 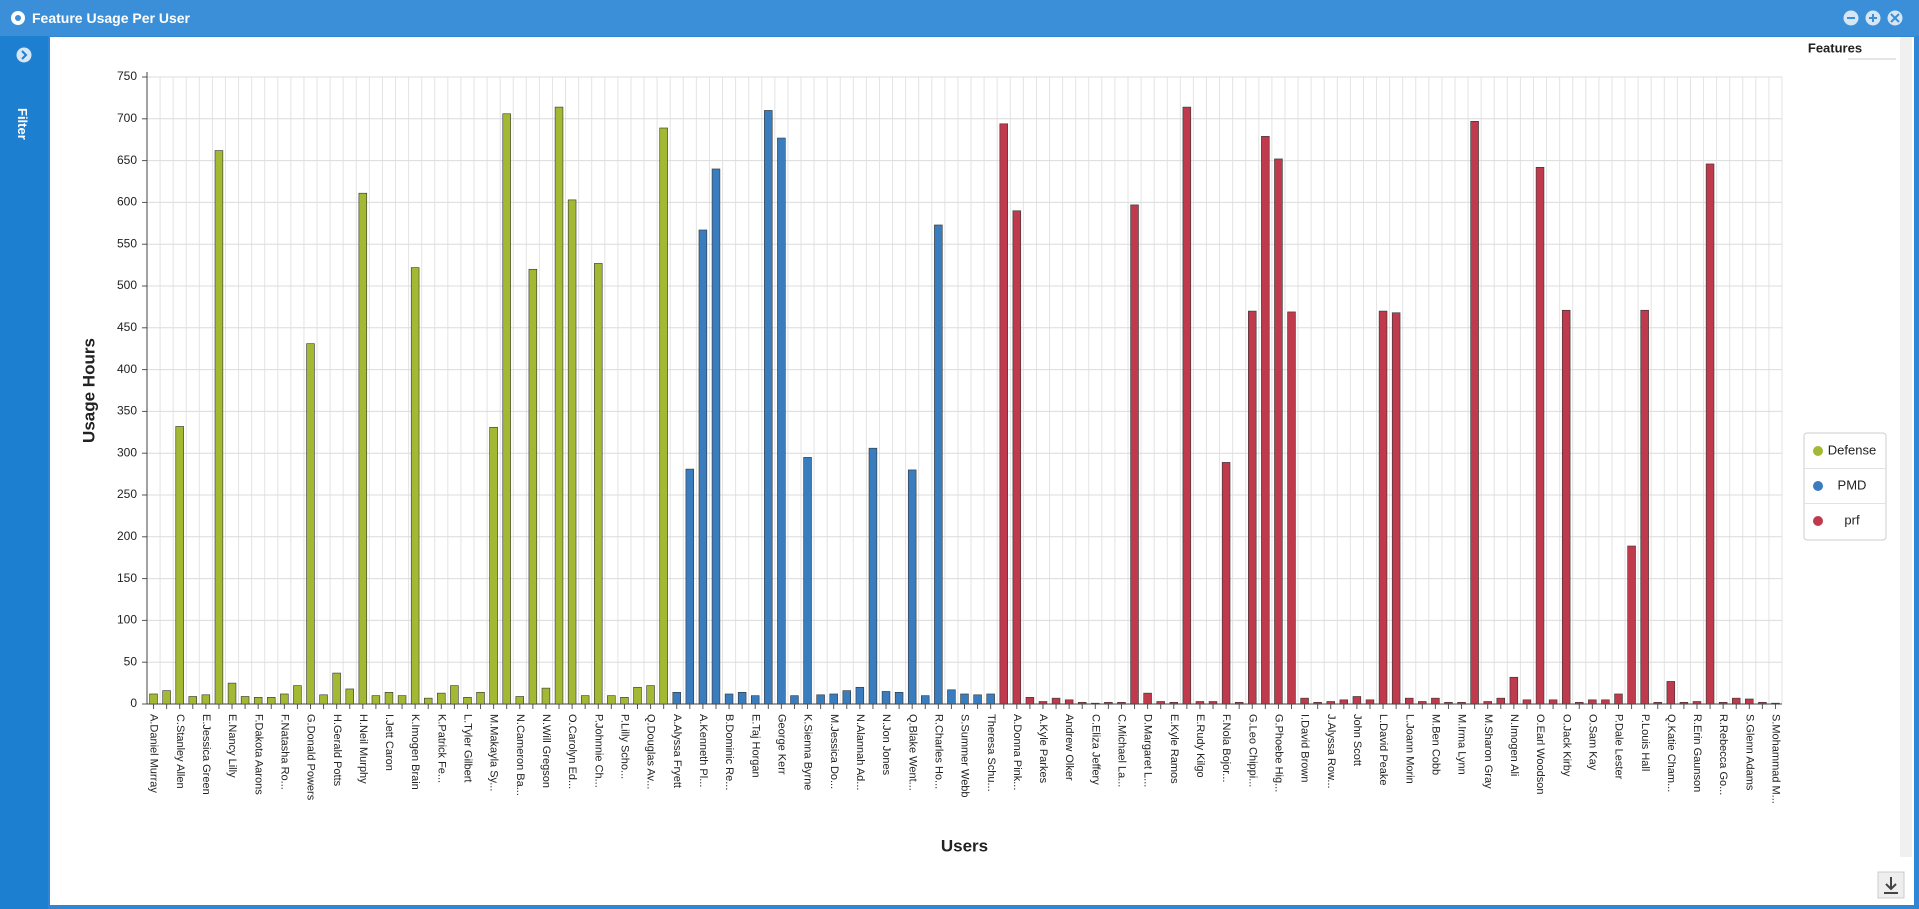 I want to click on x-tick-label: I.David Brown, so click(x=1305, y=748).